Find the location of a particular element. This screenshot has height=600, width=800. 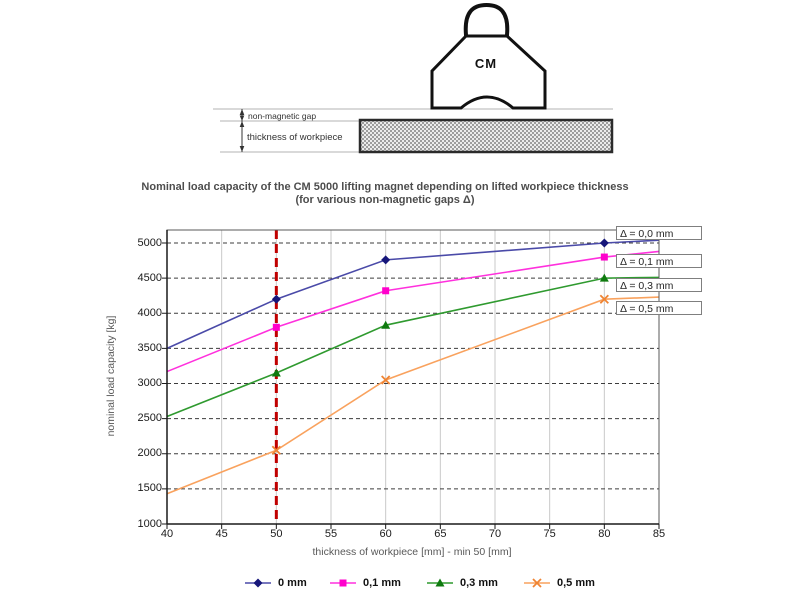

x-tick-label: 50 is located at coordinates (276, 534).